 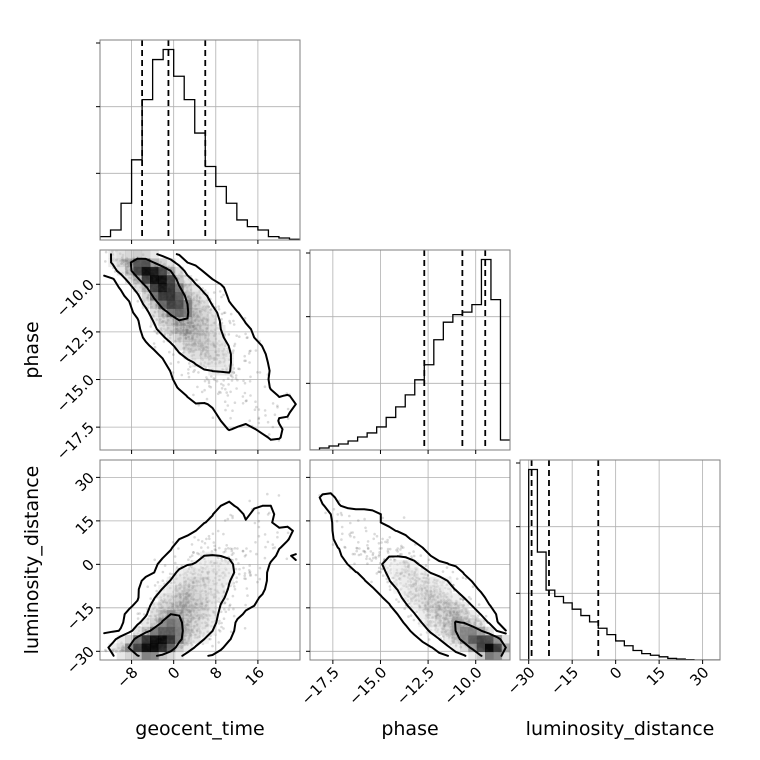 What do you see at coordinates (410, 560) in the screenshot?
I see `grid-luminosity_distance-phase` at bounding box center [410, 560].